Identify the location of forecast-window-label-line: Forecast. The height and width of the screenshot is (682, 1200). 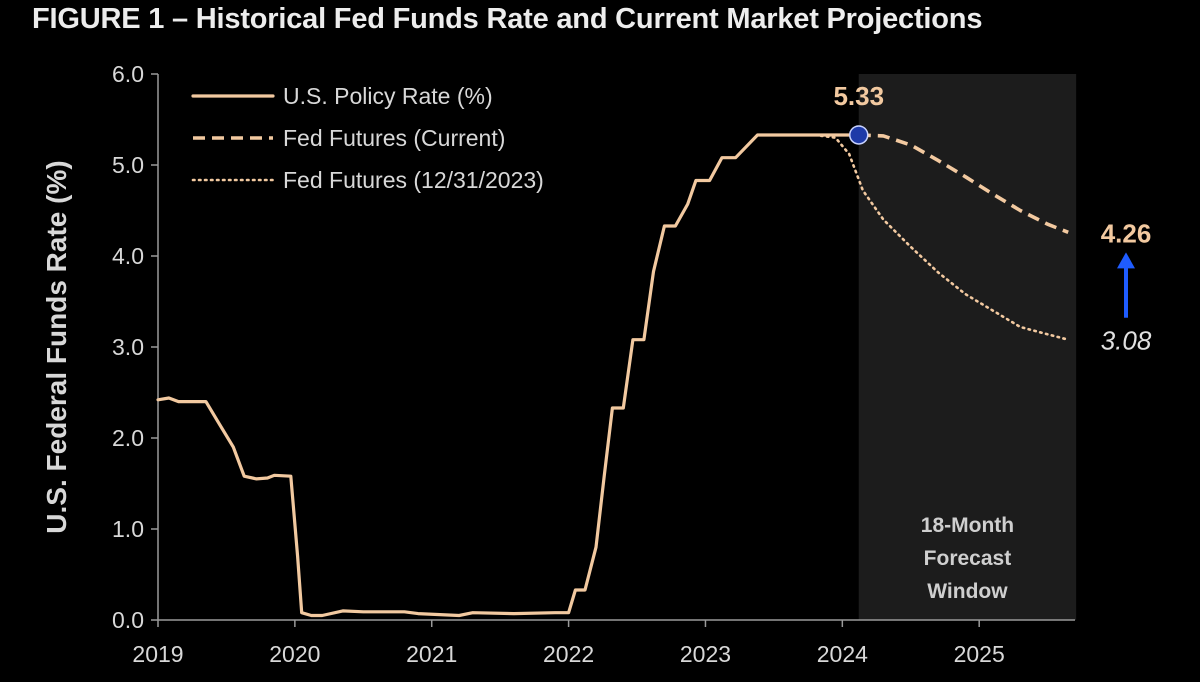
(968, 558).